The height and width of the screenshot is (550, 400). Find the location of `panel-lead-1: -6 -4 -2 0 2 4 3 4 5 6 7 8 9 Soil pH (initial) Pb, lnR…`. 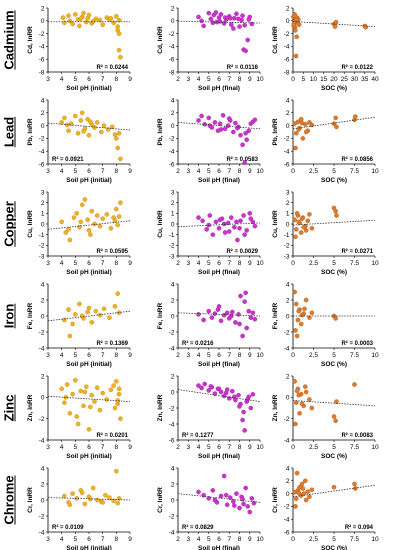

panel-lead-1: -6 -4 -2 0 2 4 3 4 5 6 7 8 9 Soil pH (initial) Pb, lnR… is located at coordinates (79, 140).